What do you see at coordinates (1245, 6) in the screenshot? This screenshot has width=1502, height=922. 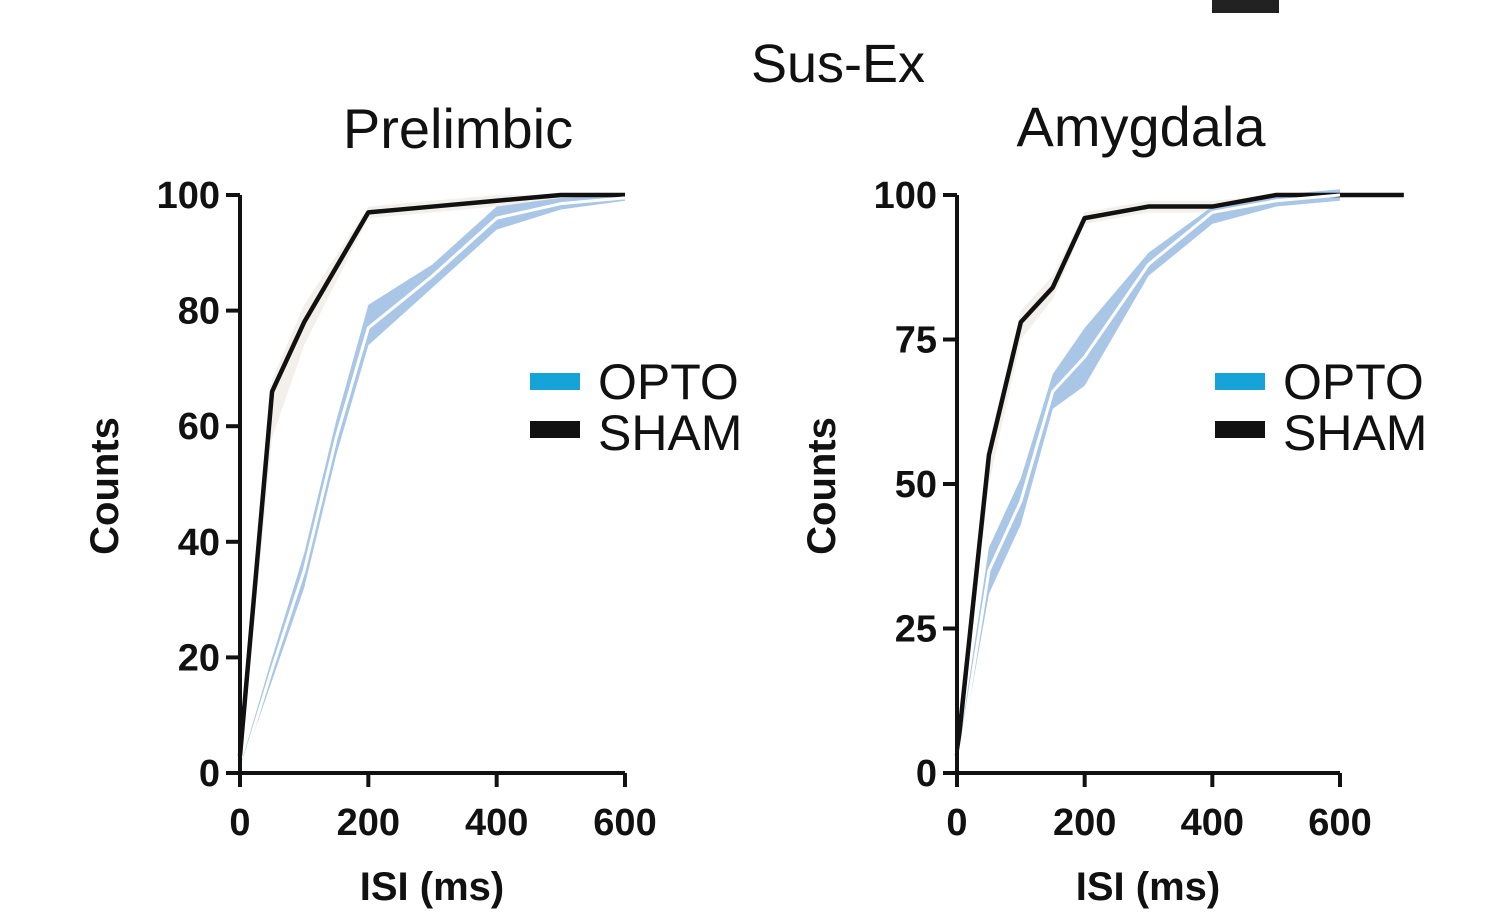 I see `corner-mark` at bounding box center [1245, 6].